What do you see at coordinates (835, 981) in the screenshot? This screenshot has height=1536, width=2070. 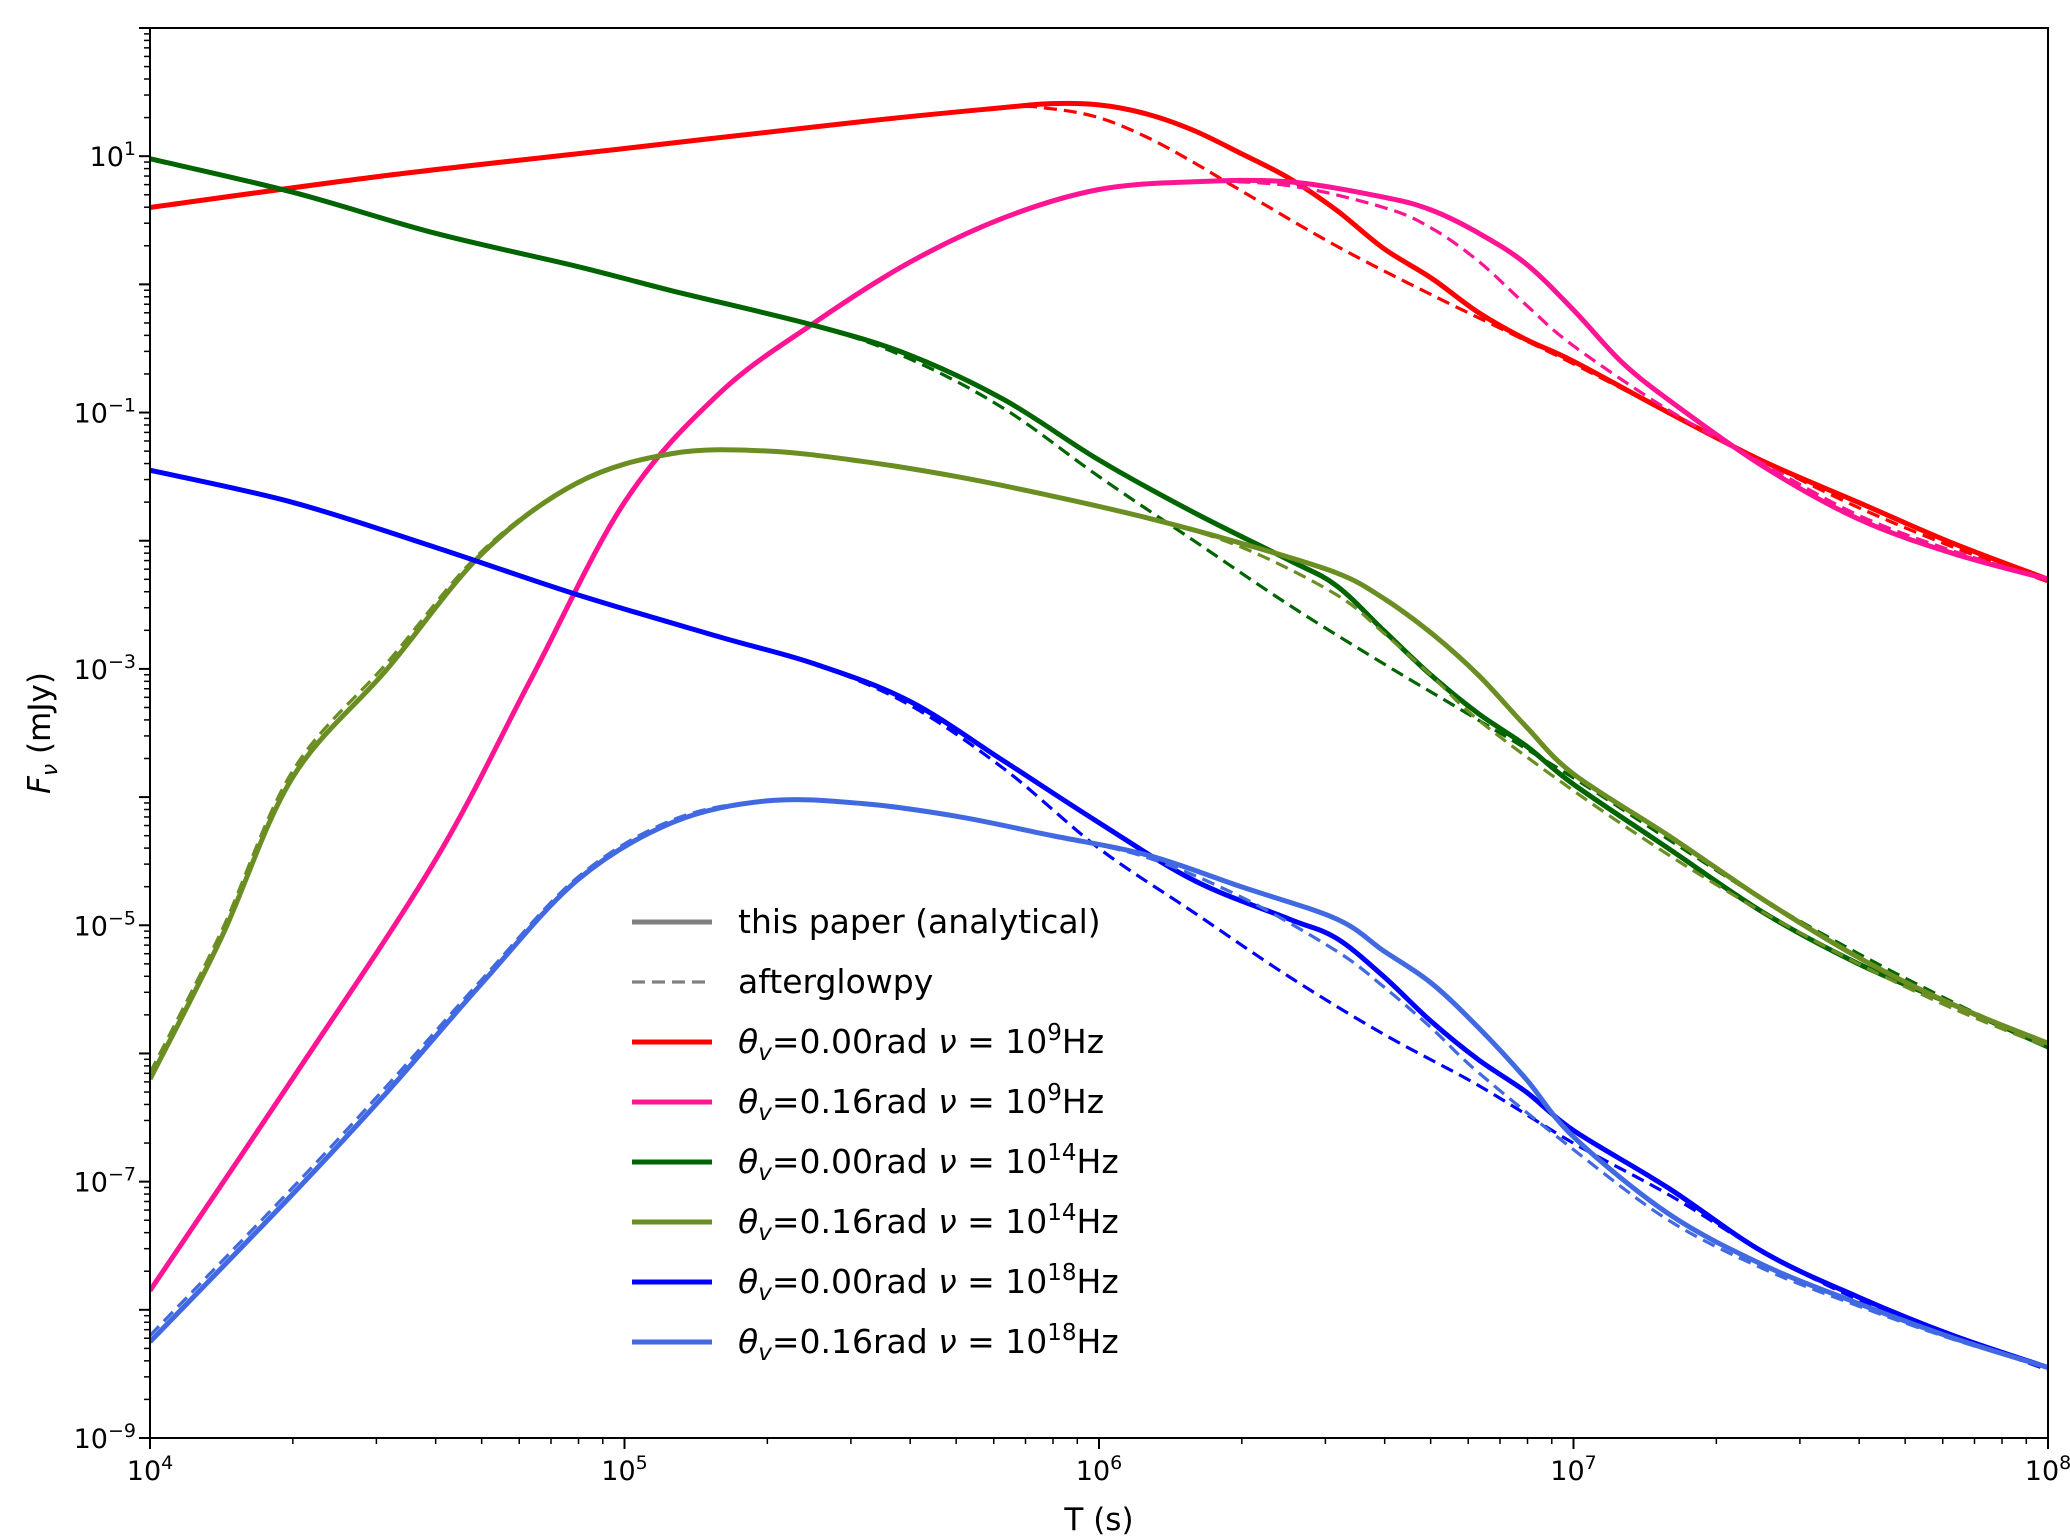 I see `legend-label: afterglowpy` at bounding box center [835, 981].